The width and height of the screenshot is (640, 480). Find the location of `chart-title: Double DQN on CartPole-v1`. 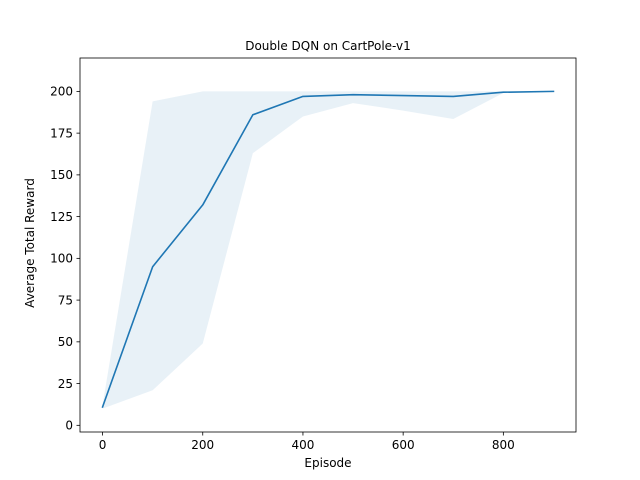

chart-title: Double DQN on CartPole-v1 is located at coordinates (328, 46).